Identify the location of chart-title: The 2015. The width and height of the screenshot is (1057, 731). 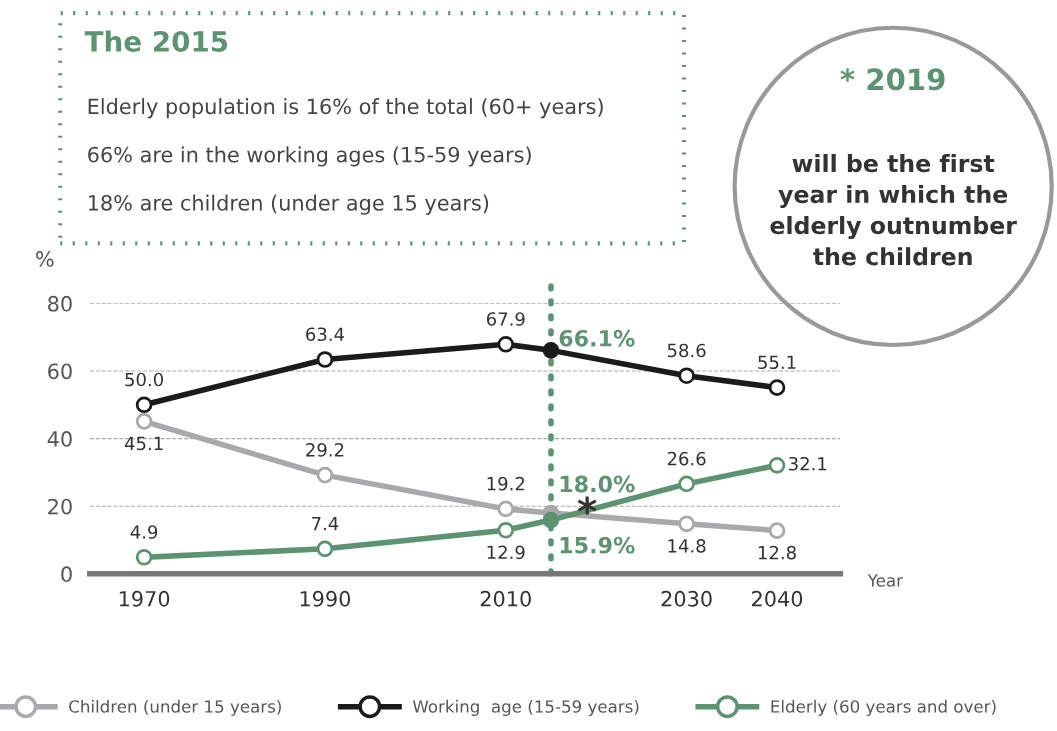
(156, 41).